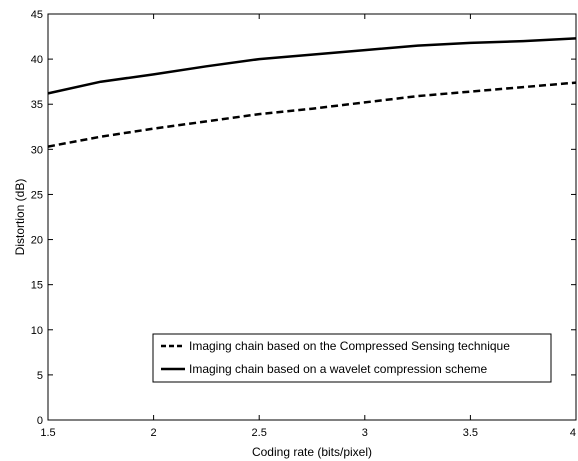 This screenshot has height=461, width=578. I want to click on series-line-wavelet, so click(312, 66).